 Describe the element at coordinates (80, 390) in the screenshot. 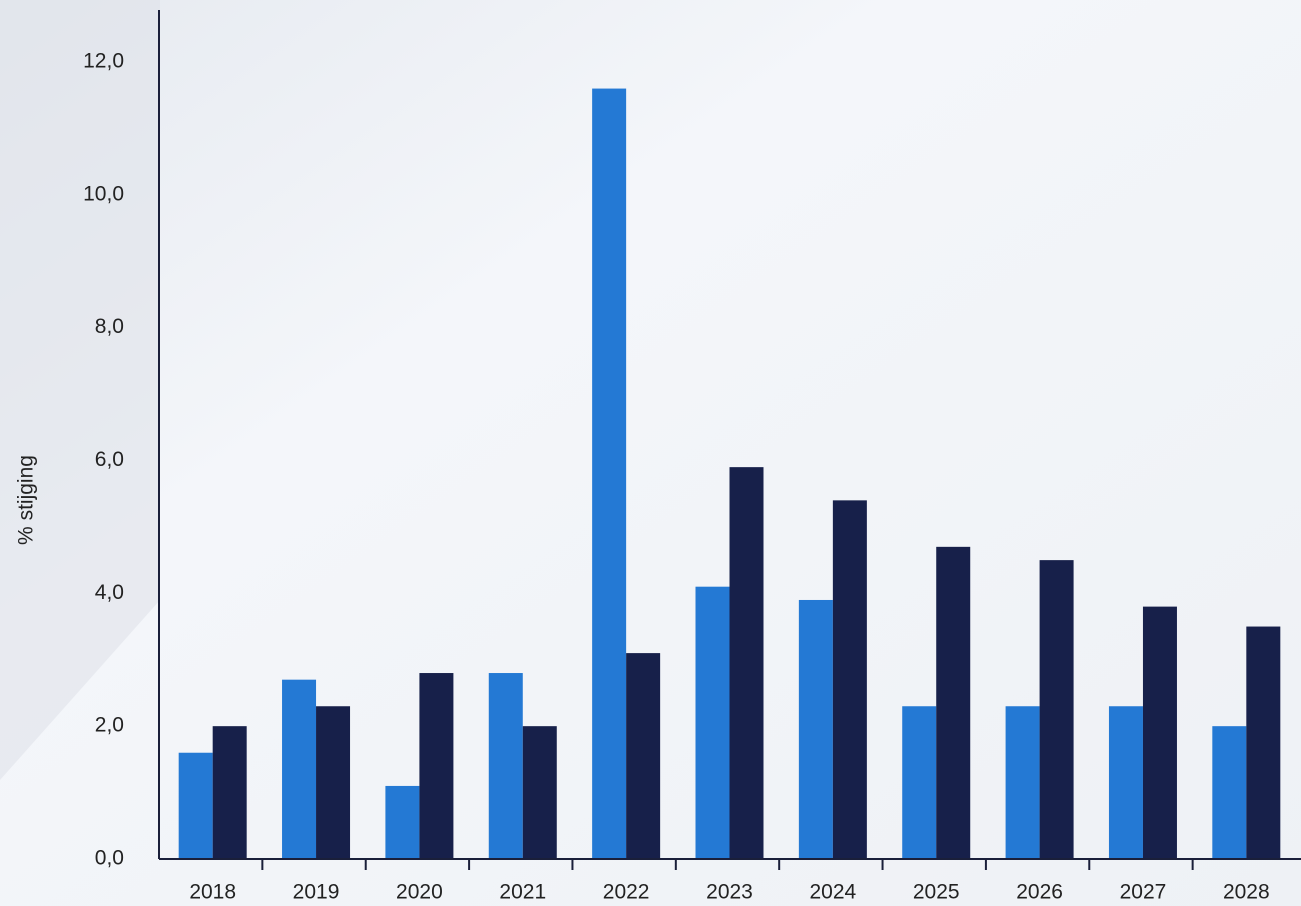

I see `background-shape` at that location.